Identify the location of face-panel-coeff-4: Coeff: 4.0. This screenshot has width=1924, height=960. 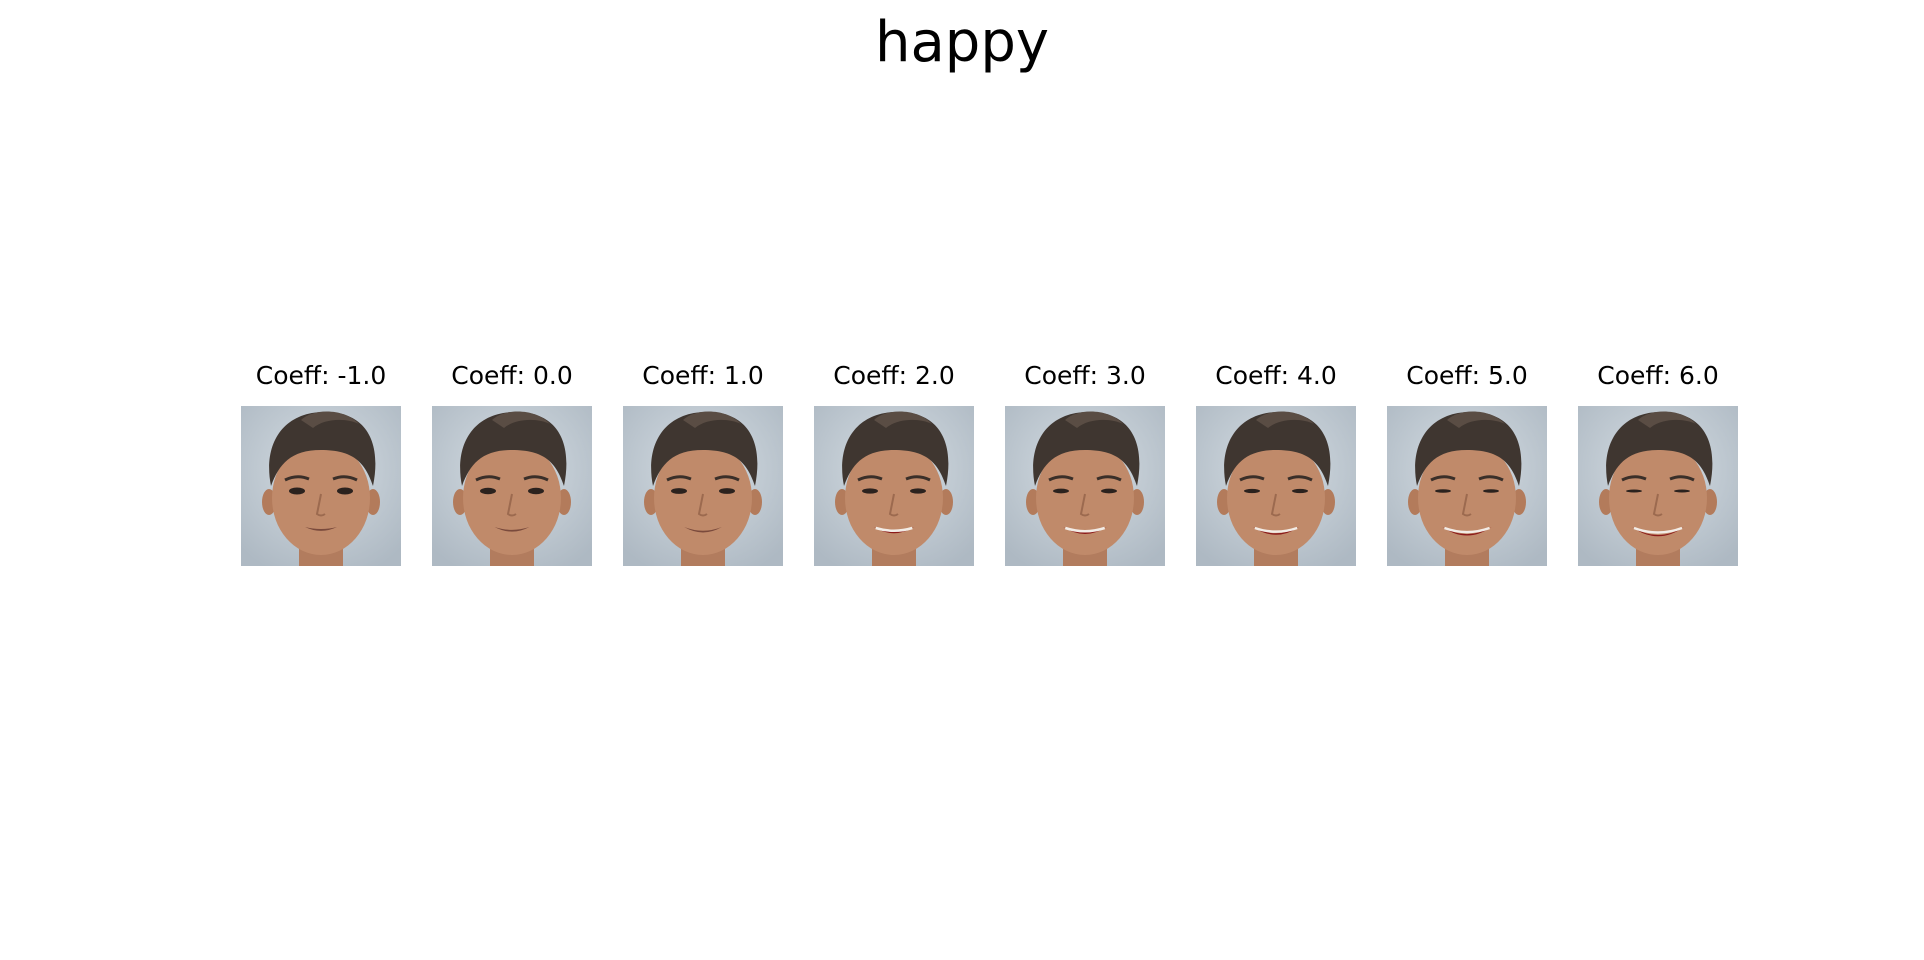
(1276, 462).